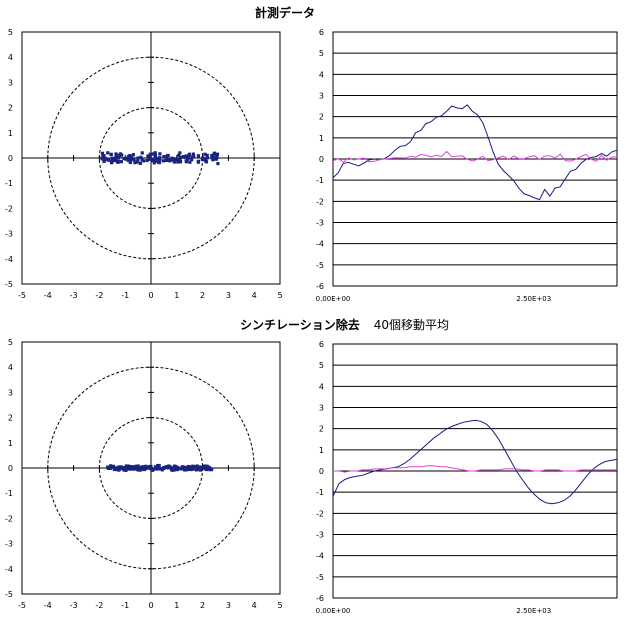 The image size is (630, 618). Describe the element at coordinates (320, 535) in the screenshot. I see `ts-filtered-y-tick-label: -3` at that location.